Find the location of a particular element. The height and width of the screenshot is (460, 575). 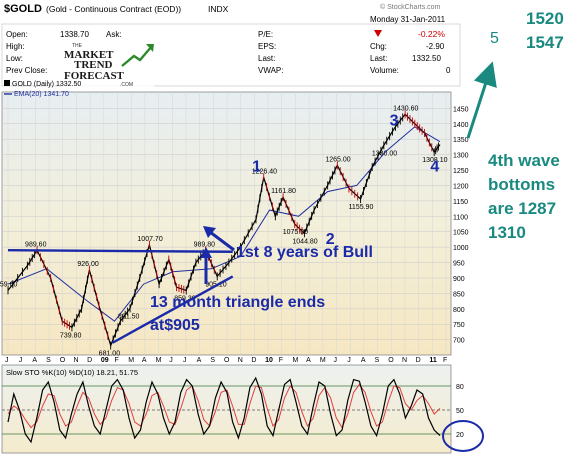

price-y-tick: 1200 is located at coordinates (461, 186).